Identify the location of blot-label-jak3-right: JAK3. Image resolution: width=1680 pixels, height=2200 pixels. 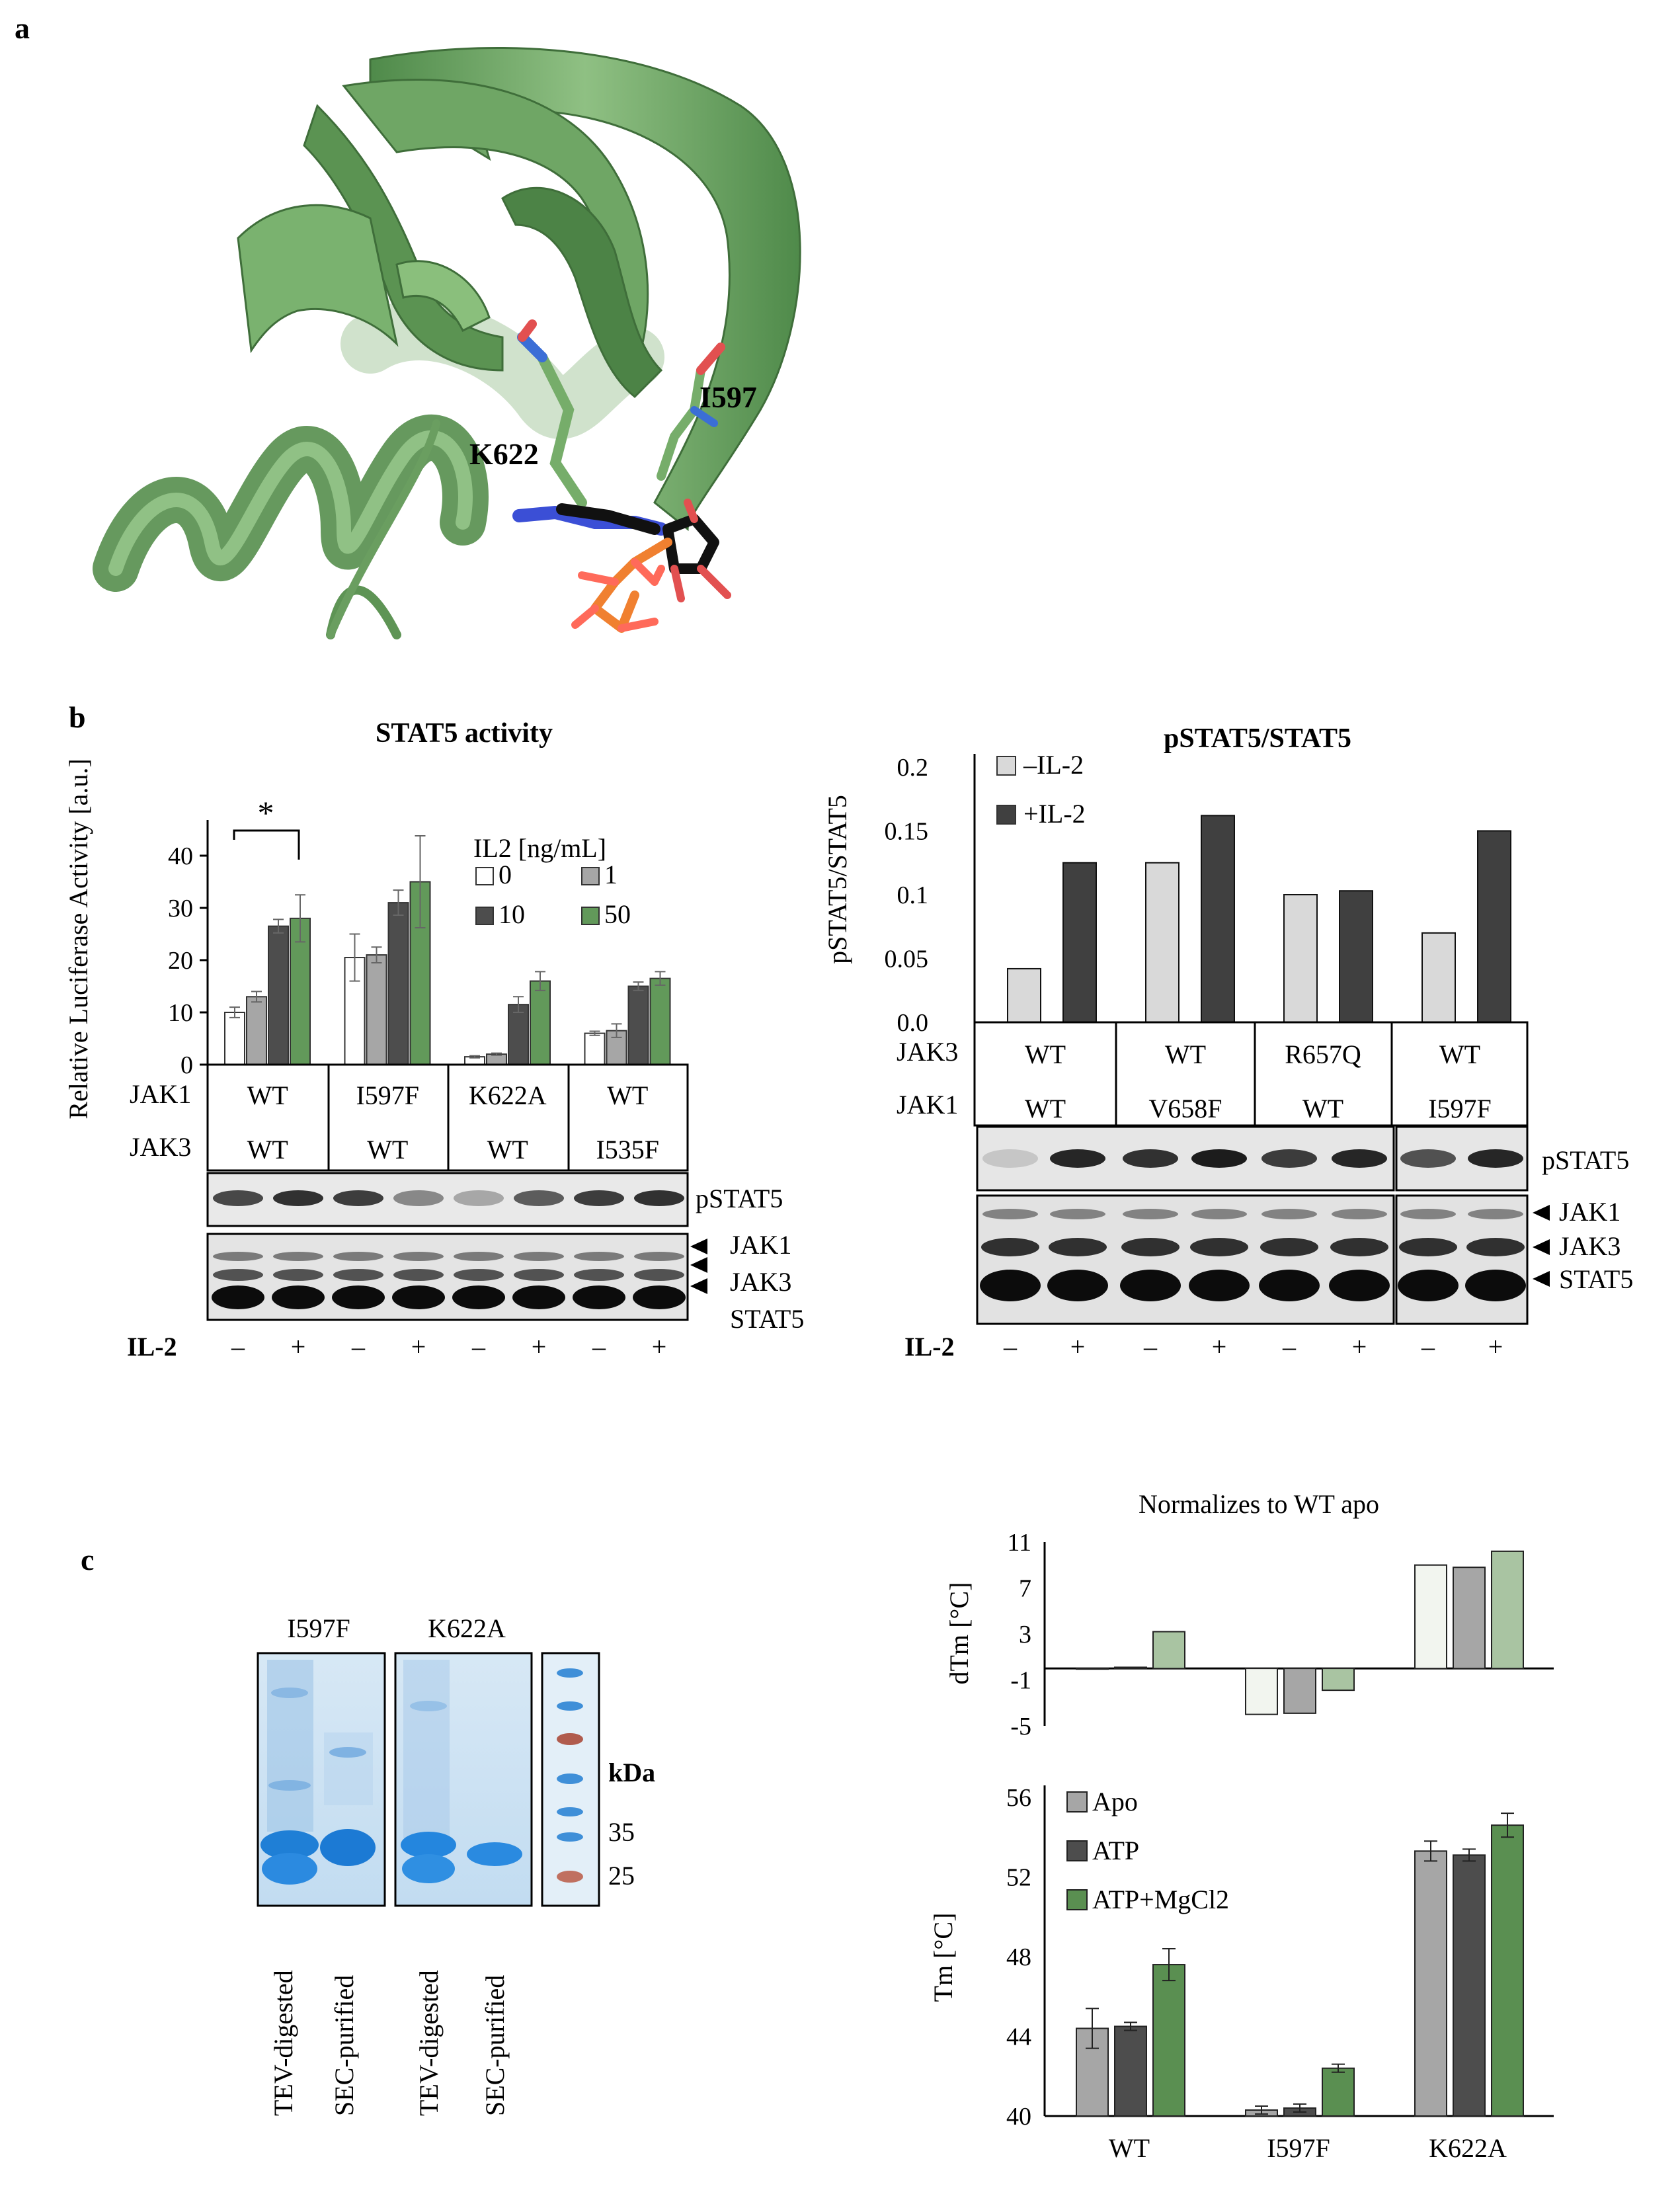
(1589, 1246).